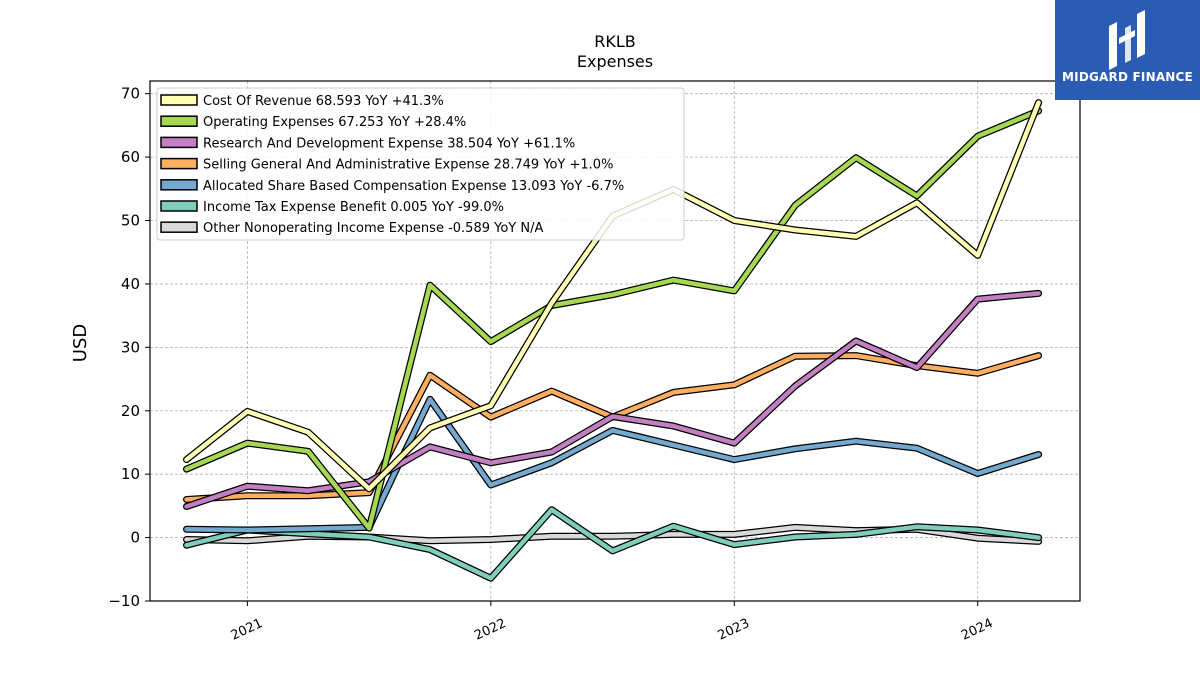 This screenshot has height=675, width=1200. I want to click on y-tick-label: 30, so click(130, 347).